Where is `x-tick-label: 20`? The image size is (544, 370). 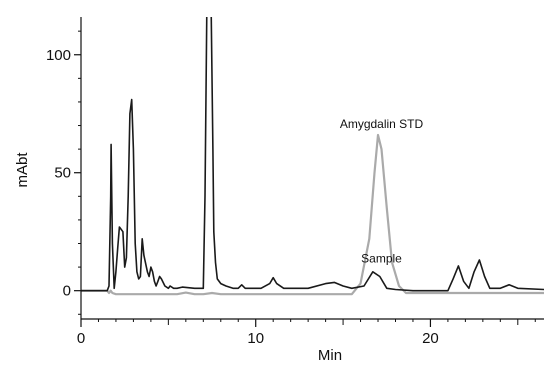 x-tick-label: 20 is located at coordinates (430, 338).